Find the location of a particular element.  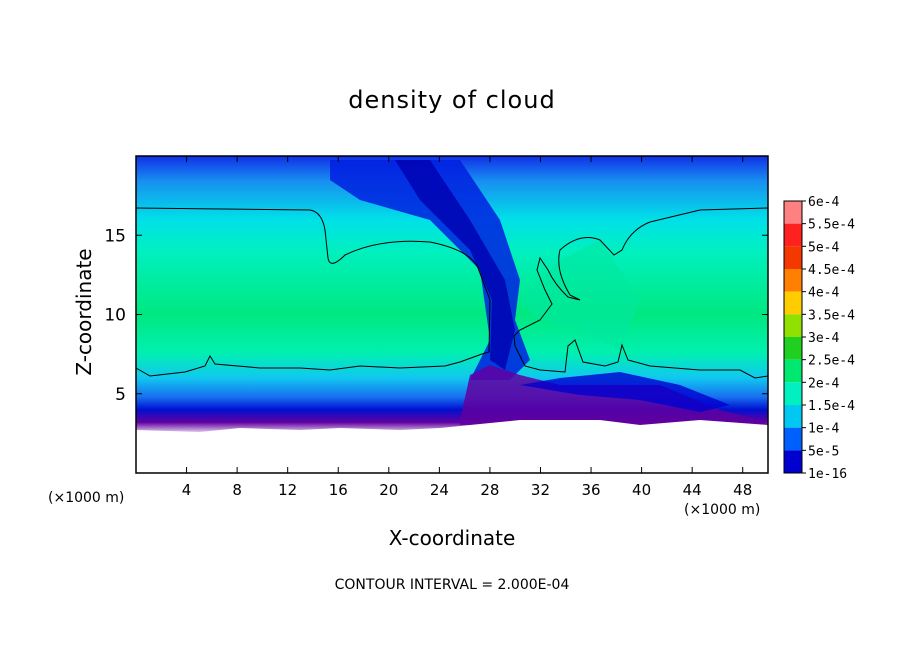

y-axis-label: Z-coordinate is located at coordinates (84, 312).